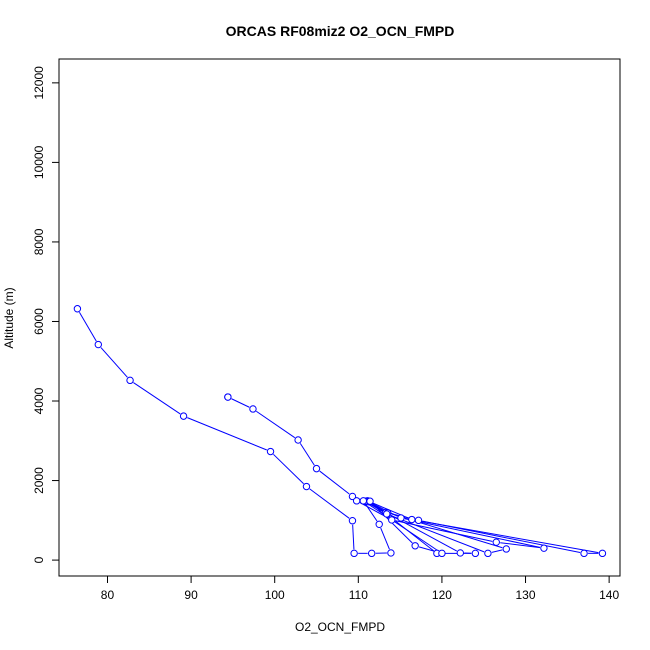 Image resolution: width=650 pixels, height=650 pixels. Describe the element at coordinates (108, 595) in the screenshot. I see `x-tick-label: 80` at that location.